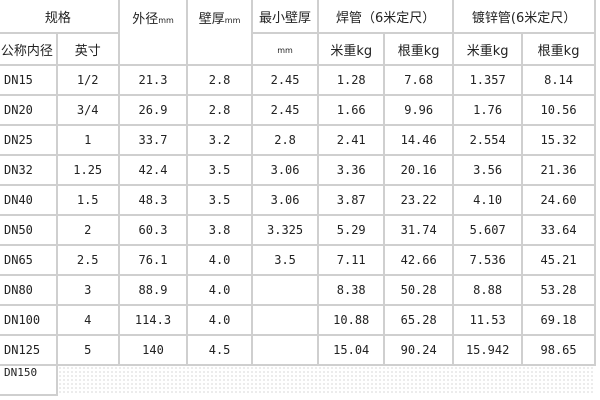 The image size is (600, 400). Describe the element at coordinates (419, 350) in the screenshot. I see `table-cell: 90.24` at that location.